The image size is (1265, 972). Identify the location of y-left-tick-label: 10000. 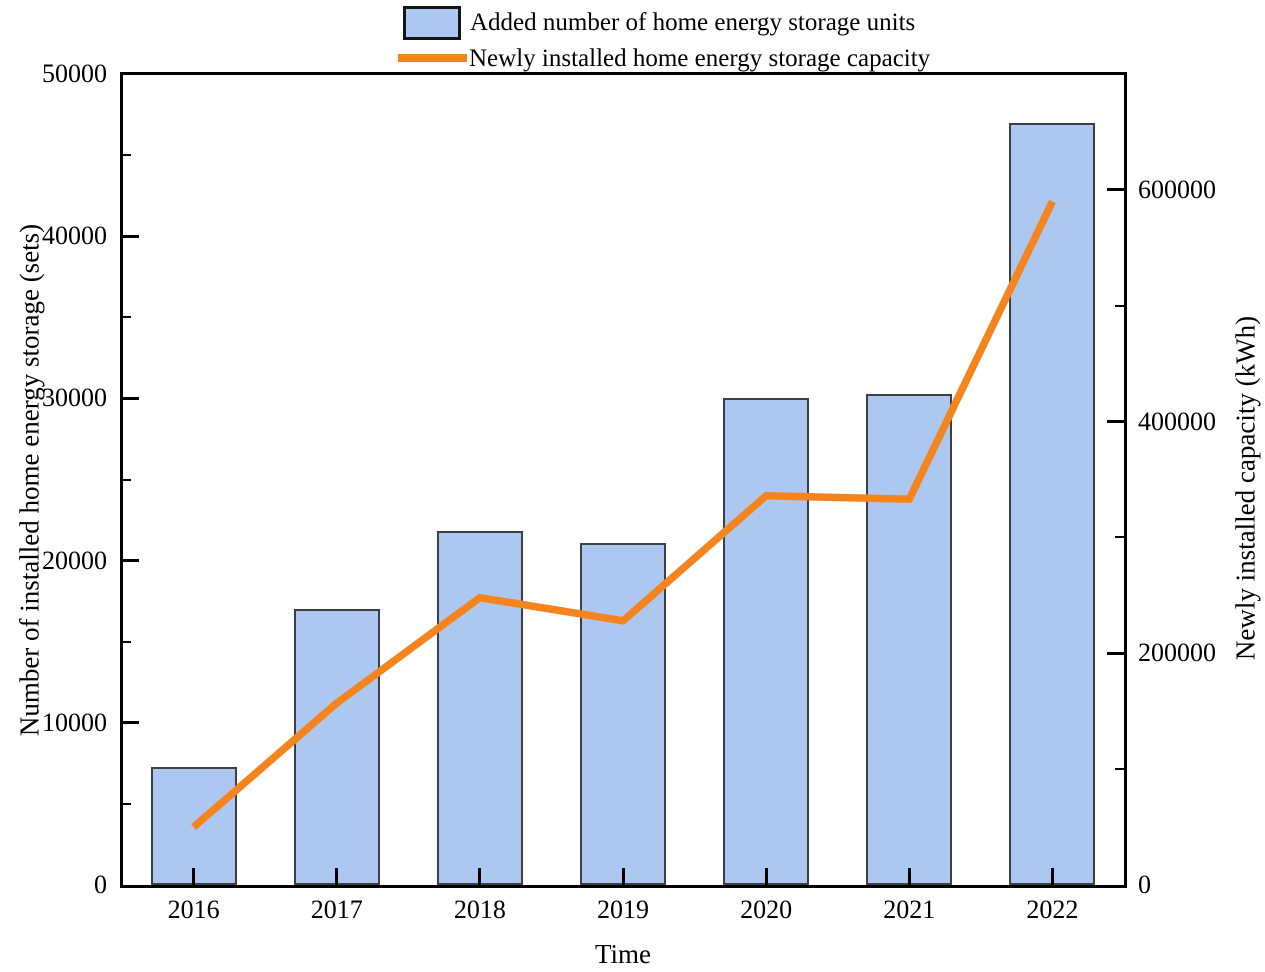
(74, 722).